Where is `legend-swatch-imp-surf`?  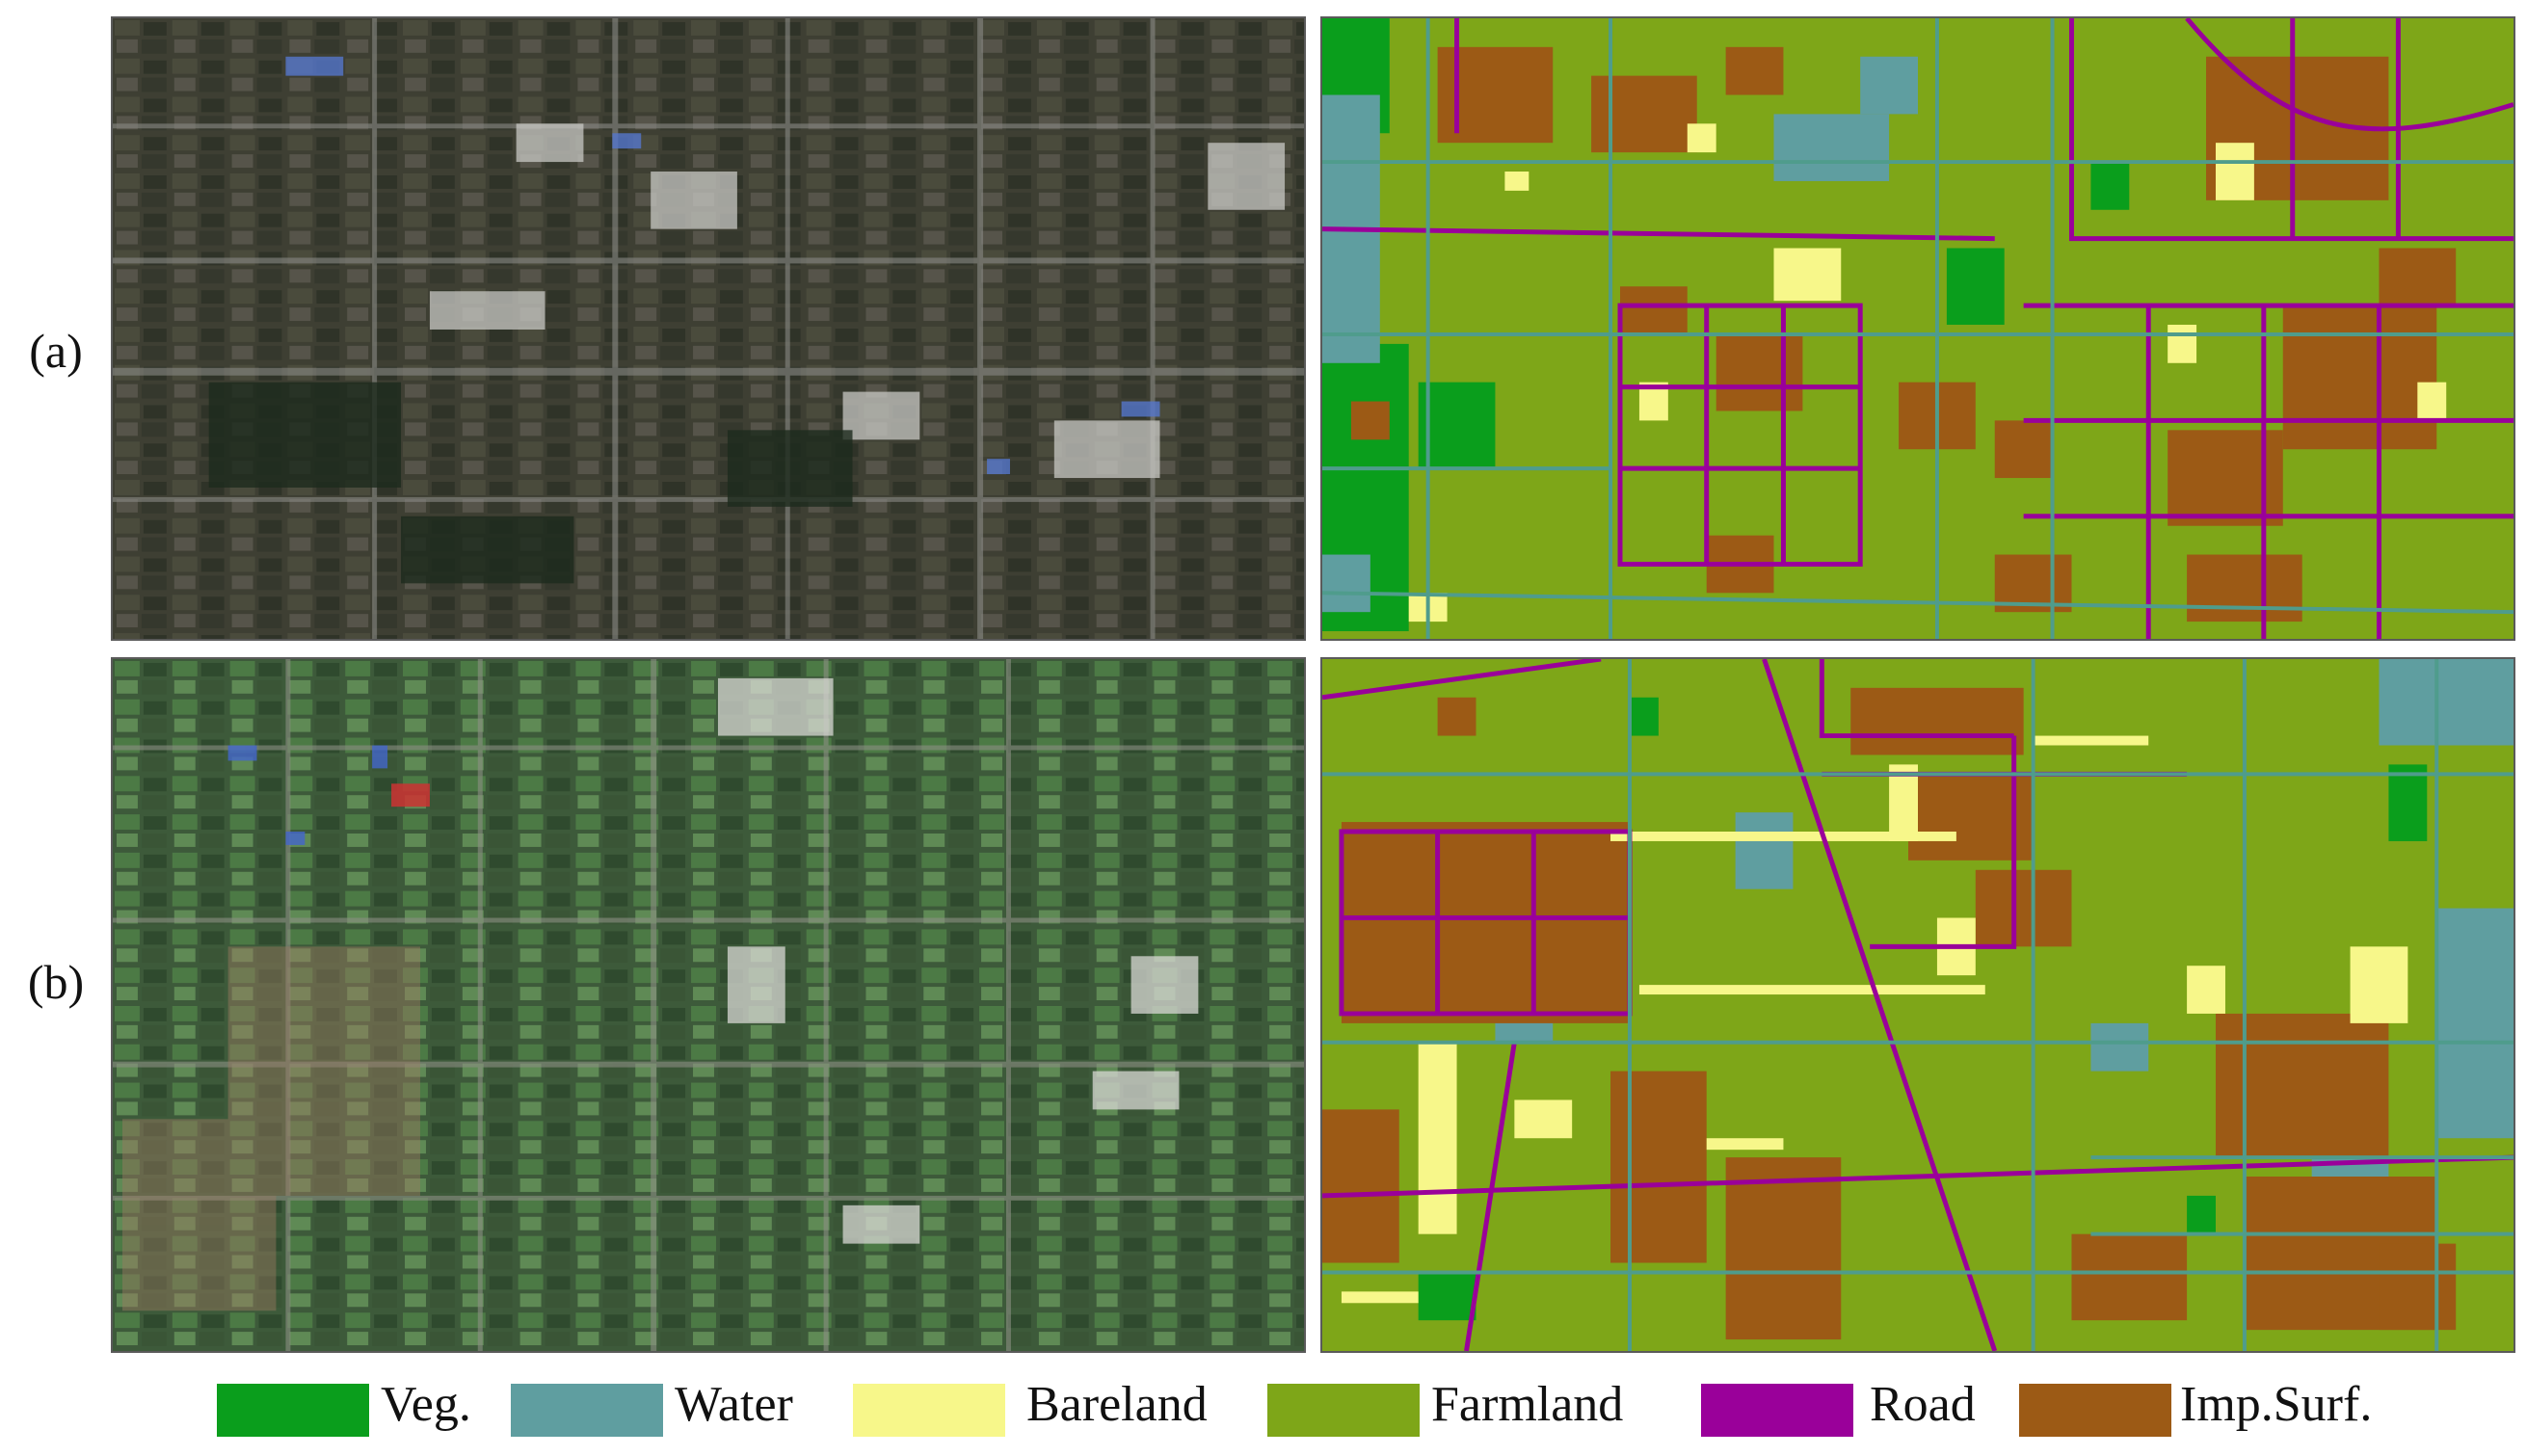 legend-swatch-imp-surf is located at coordinates (2095, 1411).